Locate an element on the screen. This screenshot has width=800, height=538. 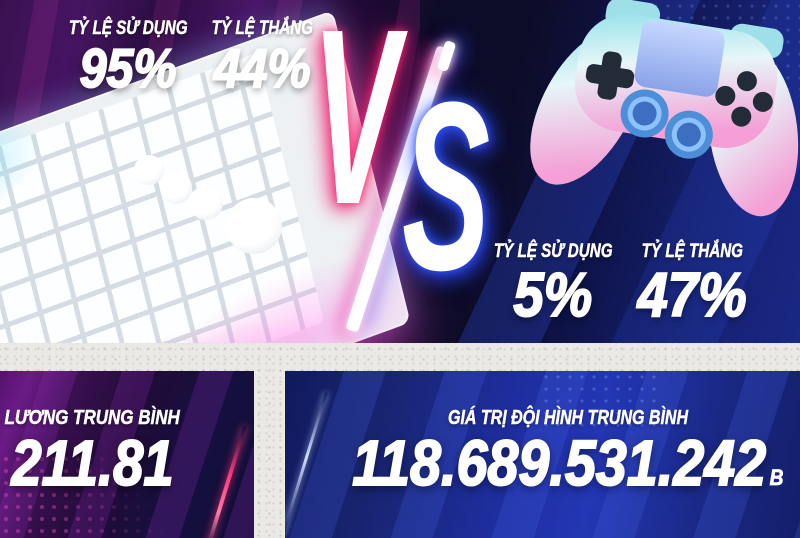
gamepad-win-stat: TỶ LỆ THẮNG 47% is located at coordinates (692, 285).